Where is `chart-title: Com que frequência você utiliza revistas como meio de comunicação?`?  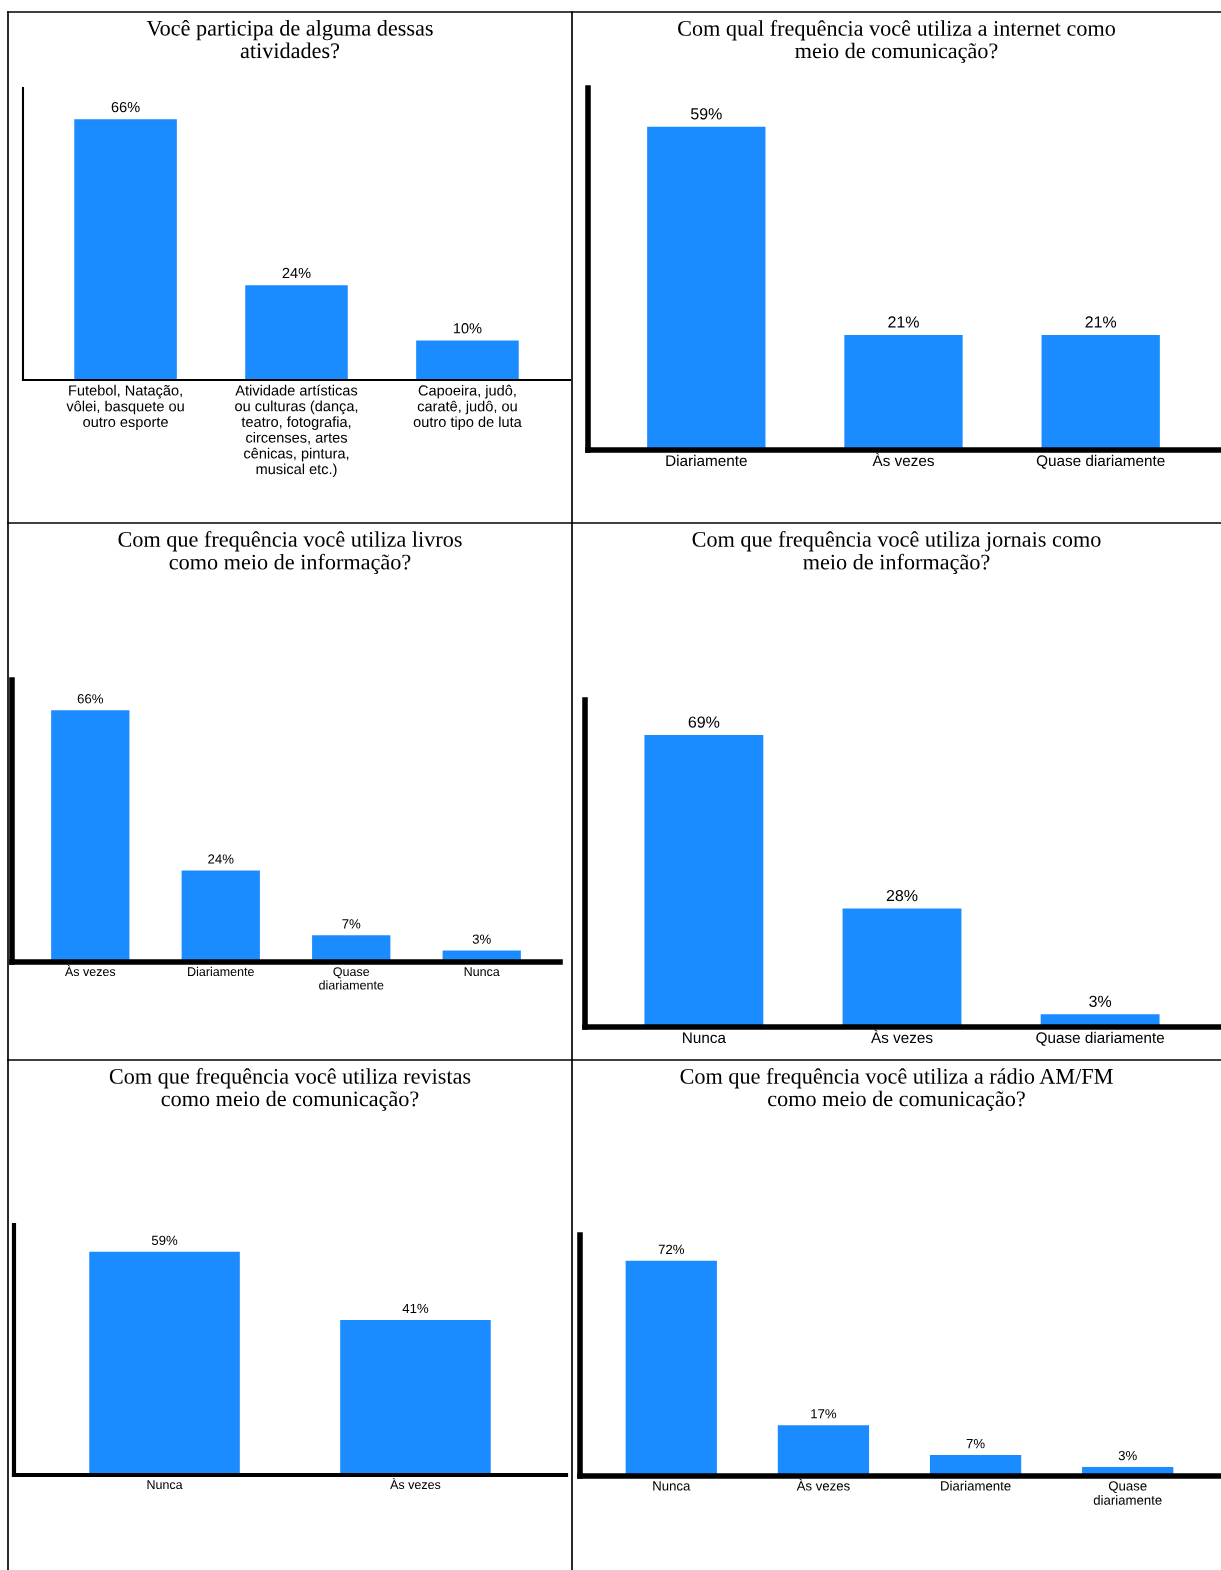 chart-title: Com que frequência você utiliza revistas como meio de comunicação? is located at coordinates (290, 1089).